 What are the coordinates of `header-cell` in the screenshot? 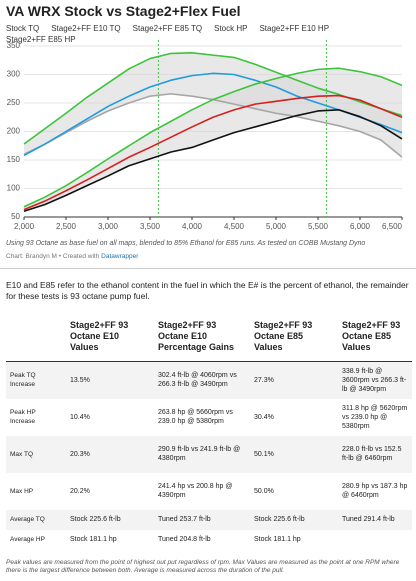 It's located at (36, 340).